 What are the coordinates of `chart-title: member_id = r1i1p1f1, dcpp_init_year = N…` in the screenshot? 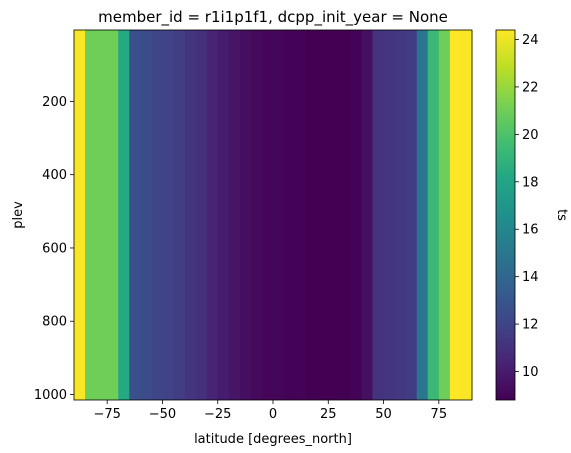 It's located at (273, 17).